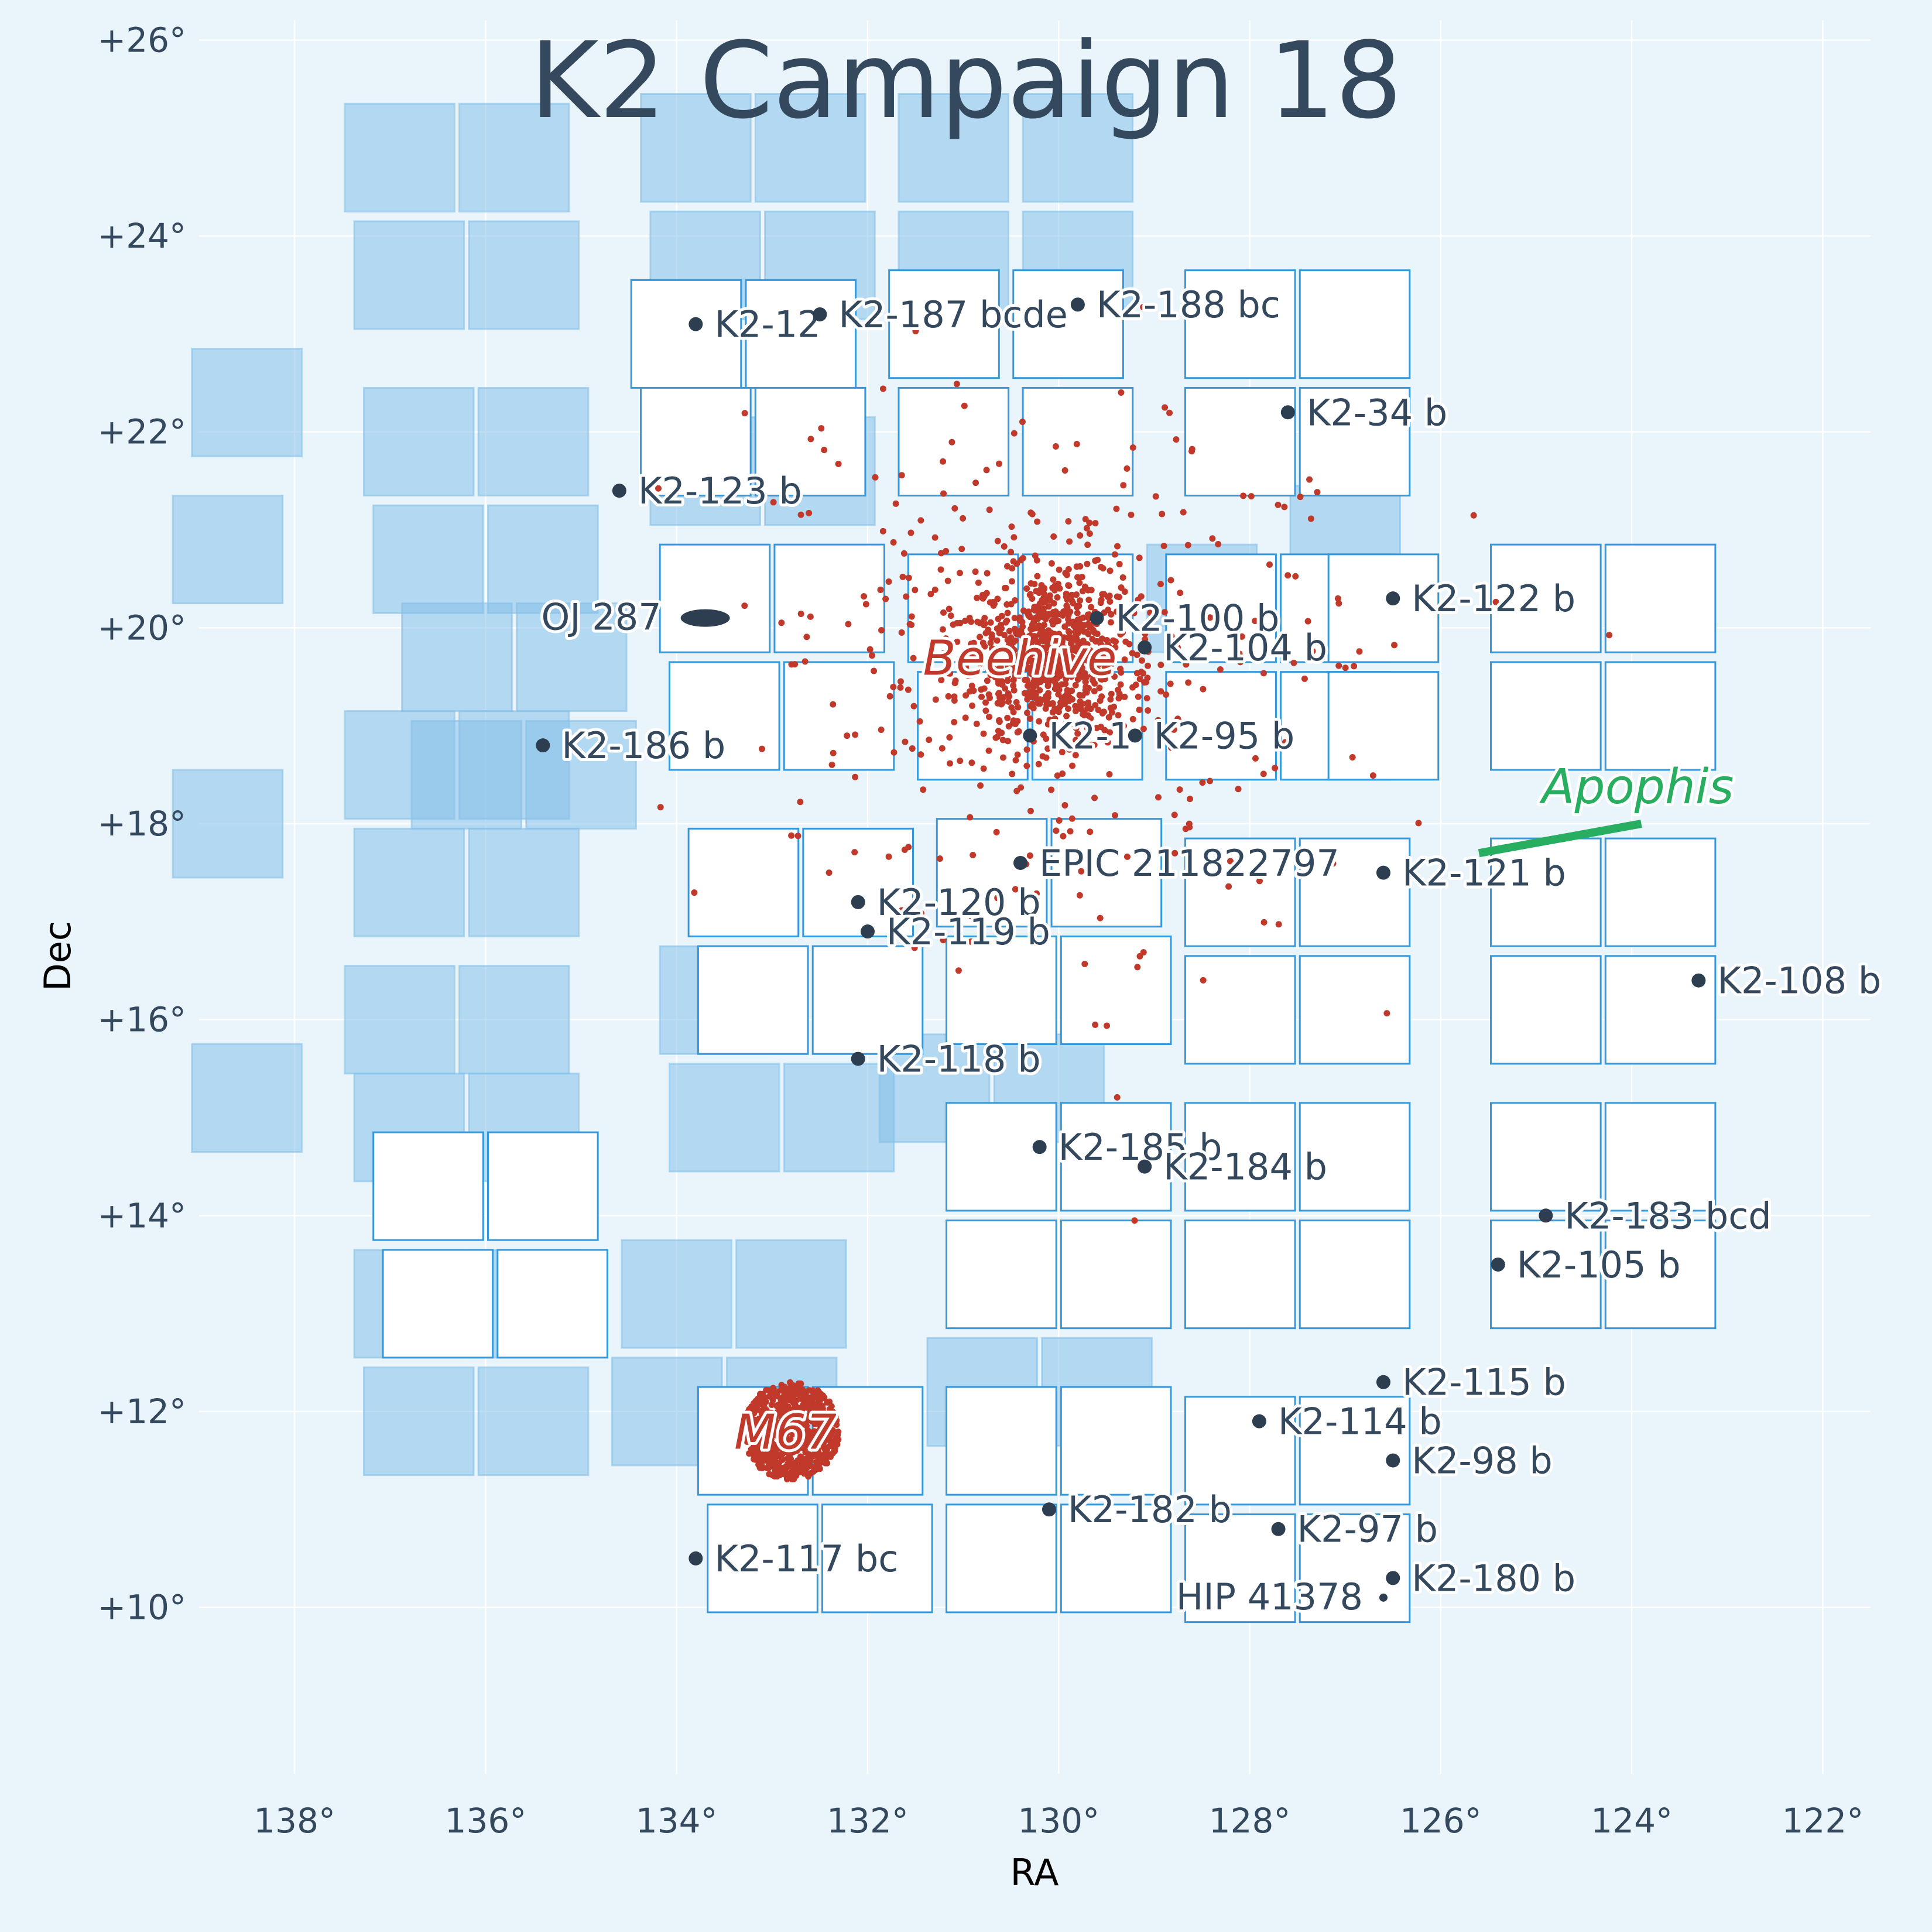  What do you see at coordinates (1367, 1529) in the screenshot?
I see `planet-label: K2-97 b` at bounding box center [1367, 1529].